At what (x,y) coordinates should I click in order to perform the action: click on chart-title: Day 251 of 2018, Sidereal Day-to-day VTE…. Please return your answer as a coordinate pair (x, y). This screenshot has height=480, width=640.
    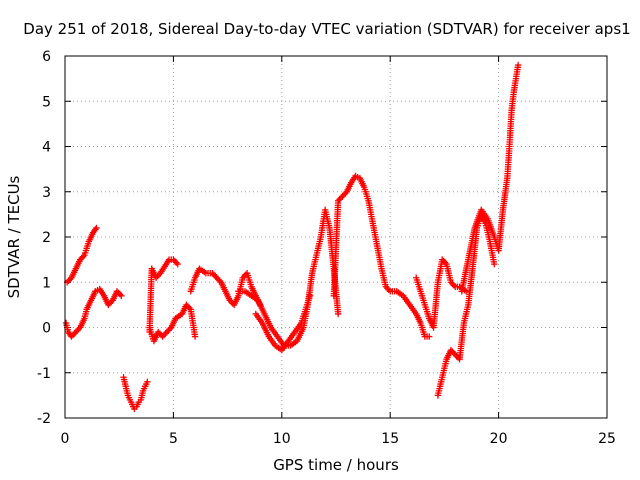
    Looking at the image, I should click on (326, 29).